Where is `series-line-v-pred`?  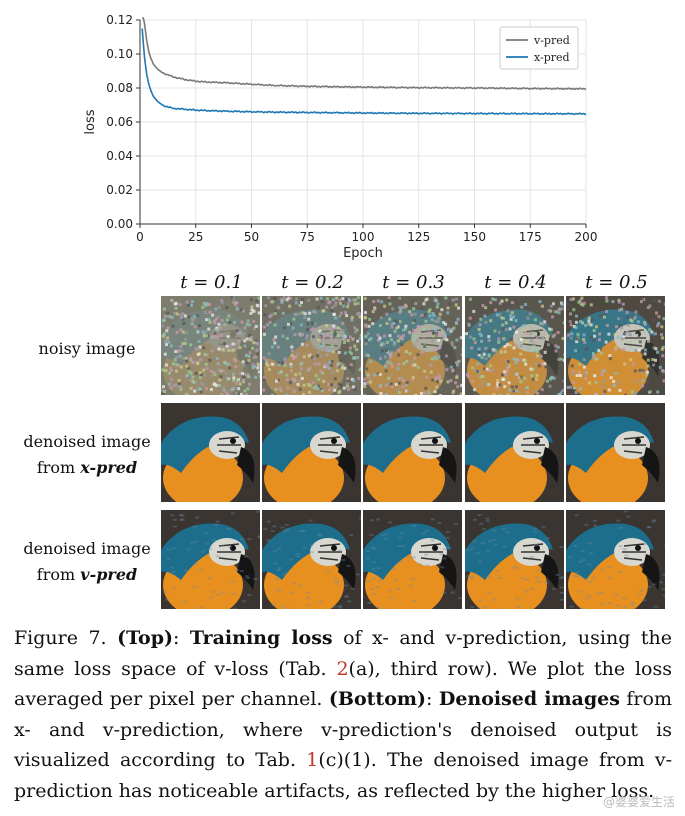
series-line-v-pred is located at coordinates (364, 54).